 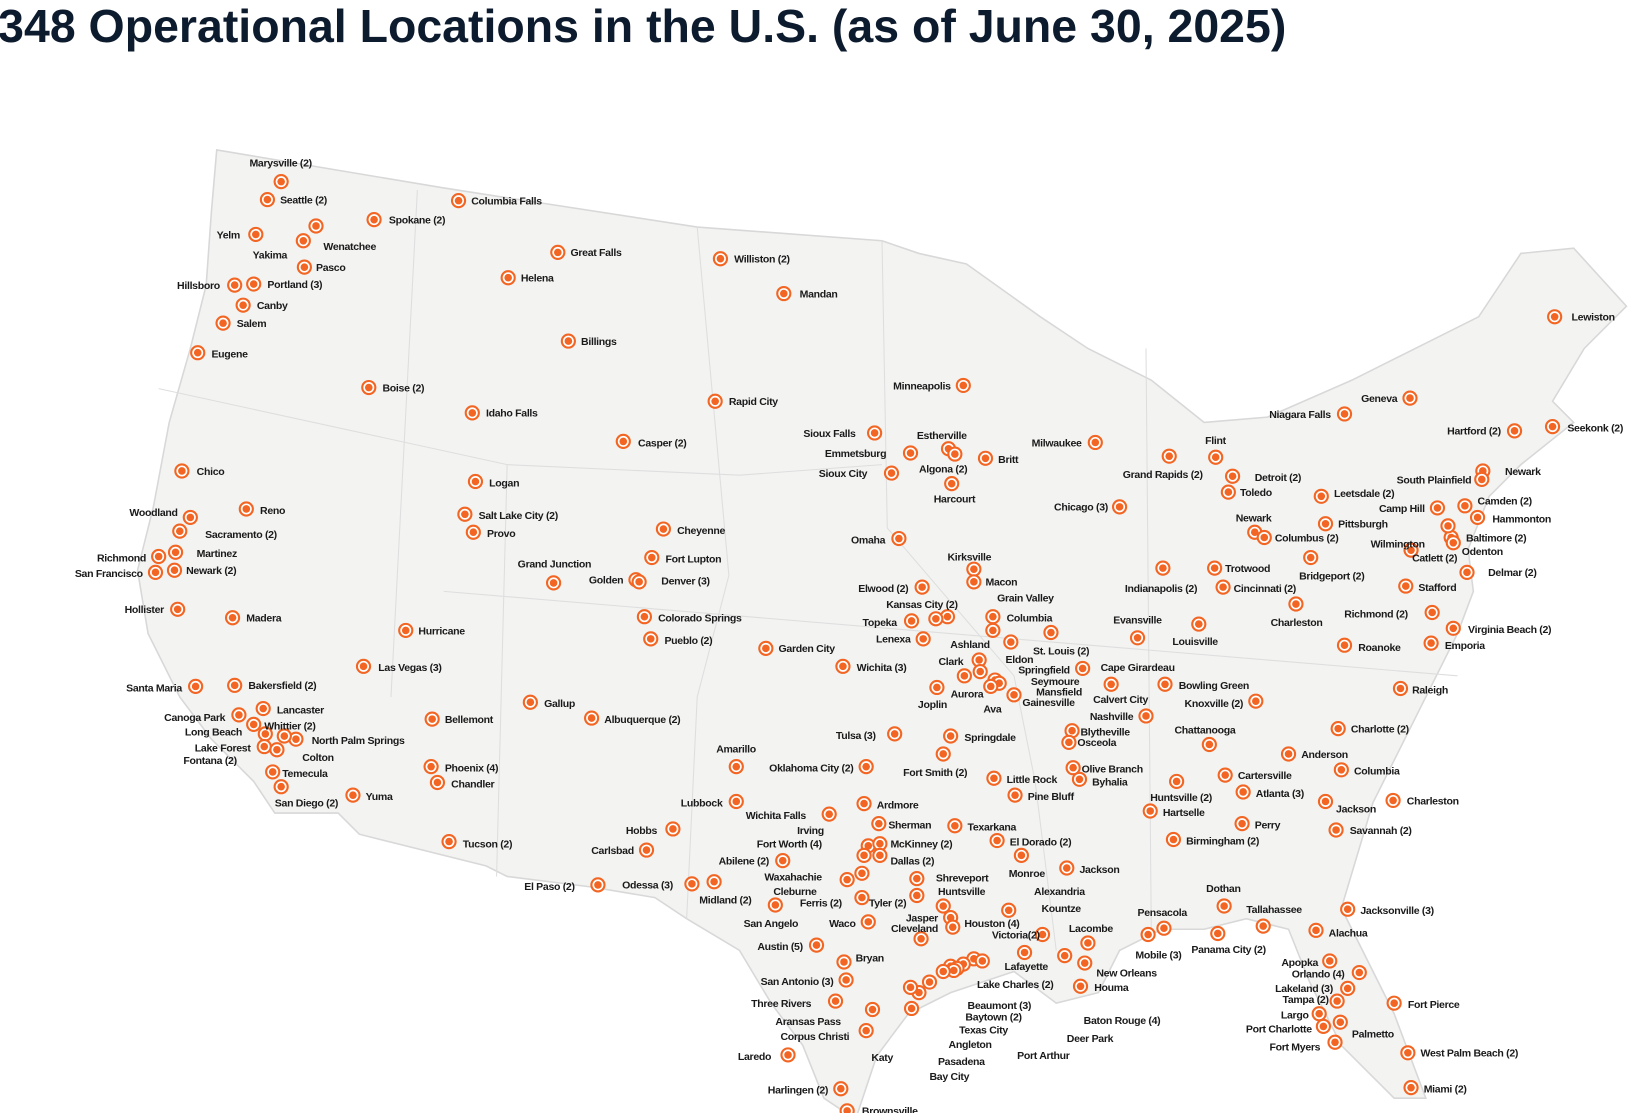 What do you see at coordinates (300, 710) in the screenshot?
I see `location-label: Lancaster` at bounding box center [300, 710].